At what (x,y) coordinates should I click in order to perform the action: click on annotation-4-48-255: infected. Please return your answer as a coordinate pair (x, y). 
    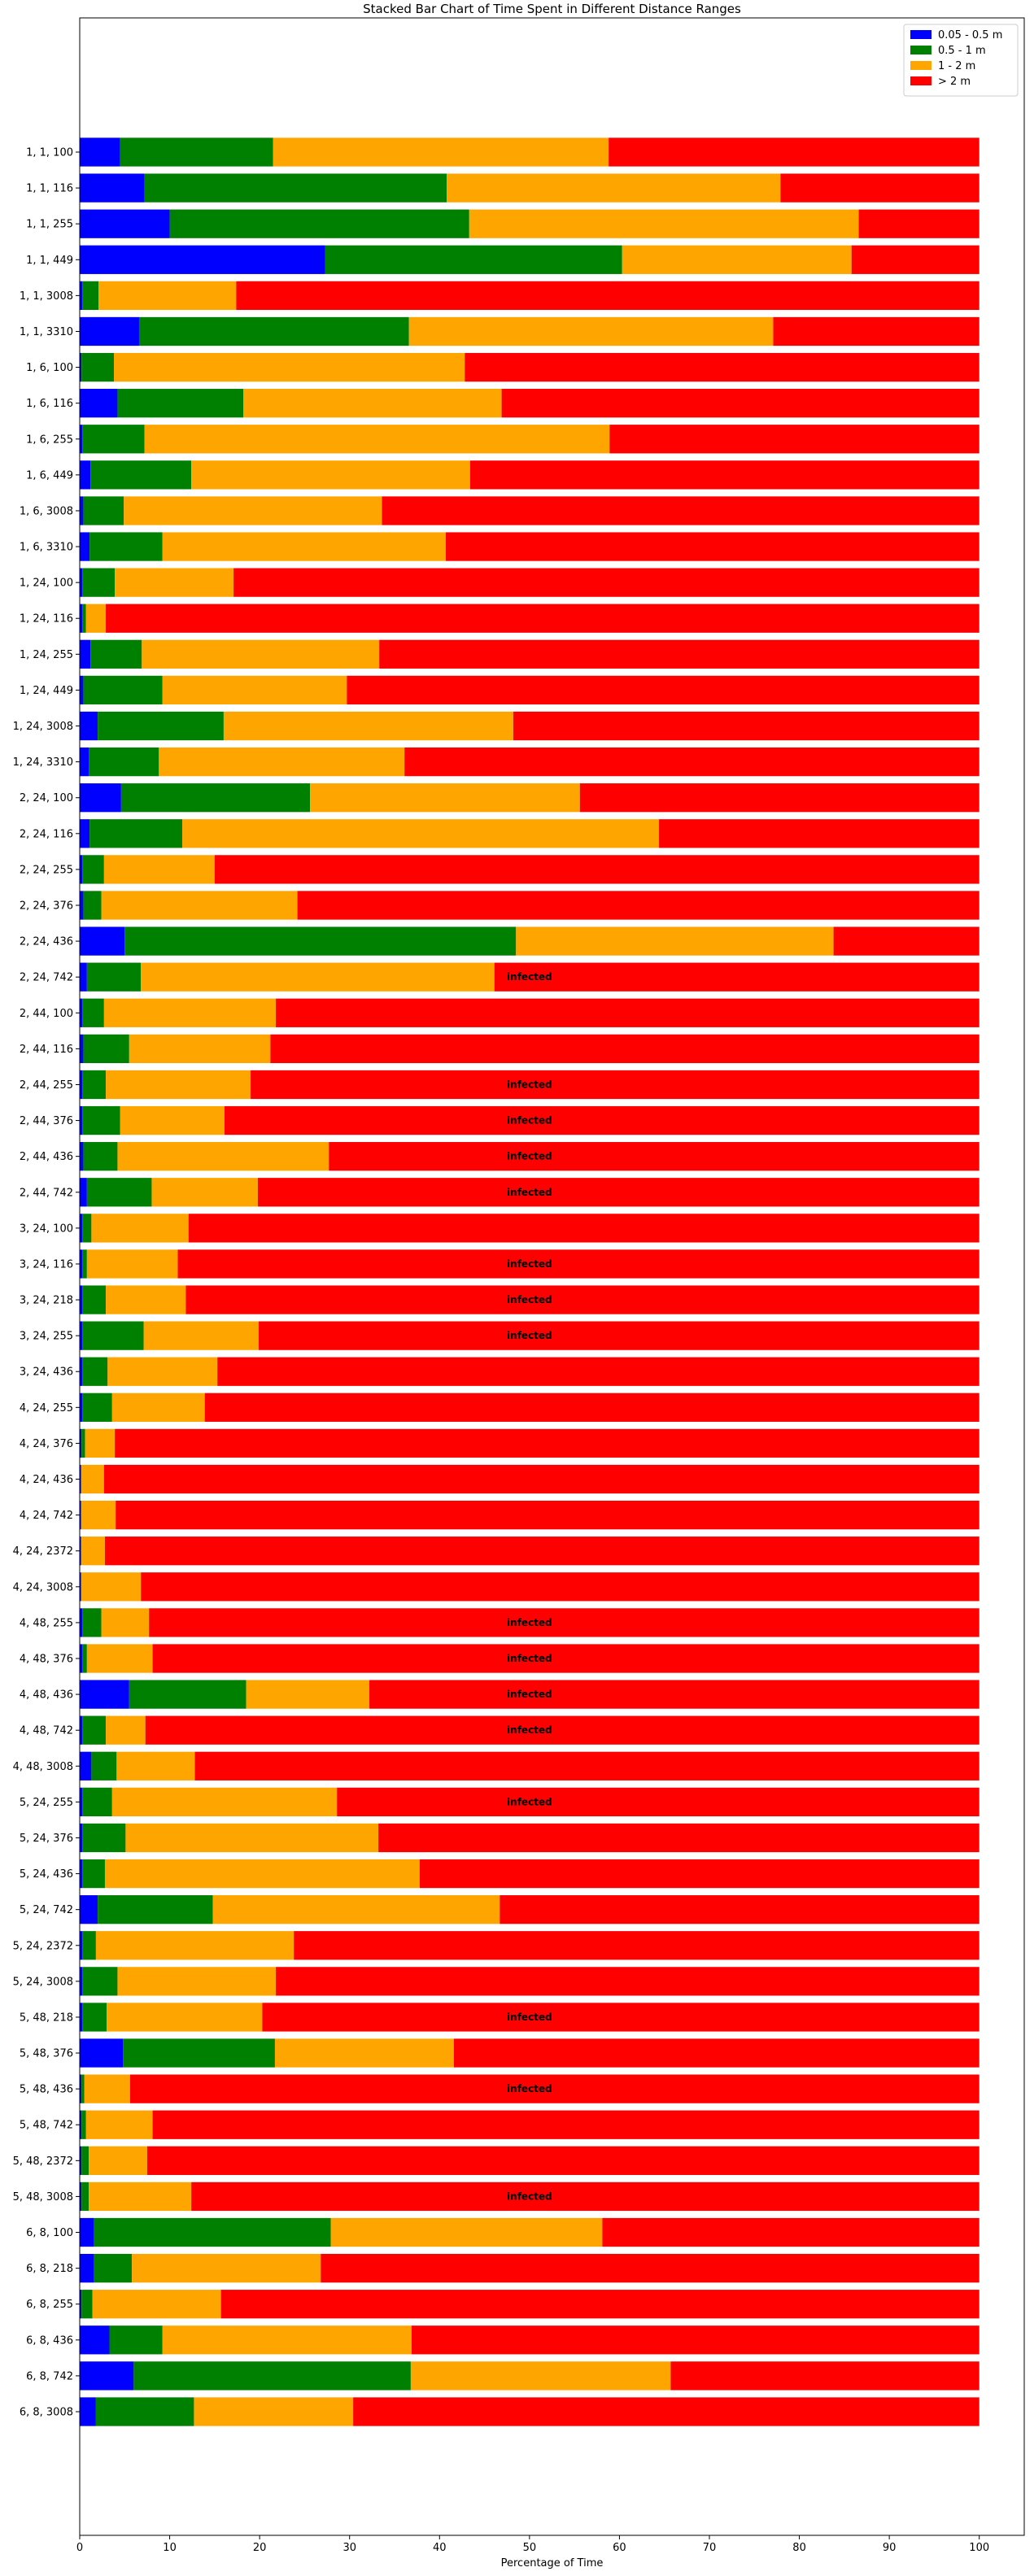
    Looking at the image, I should click on (529, 1622).